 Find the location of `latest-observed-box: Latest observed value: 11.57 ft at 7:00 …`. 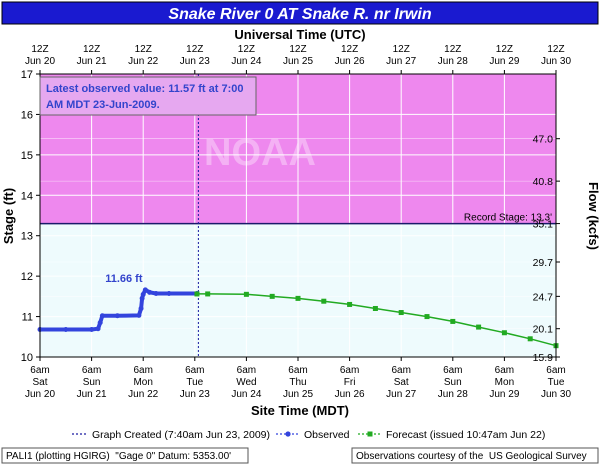

latest-observed-box: Latest observed value: 11.57 ft at 7:00 … is located at coordinates (148, 96).